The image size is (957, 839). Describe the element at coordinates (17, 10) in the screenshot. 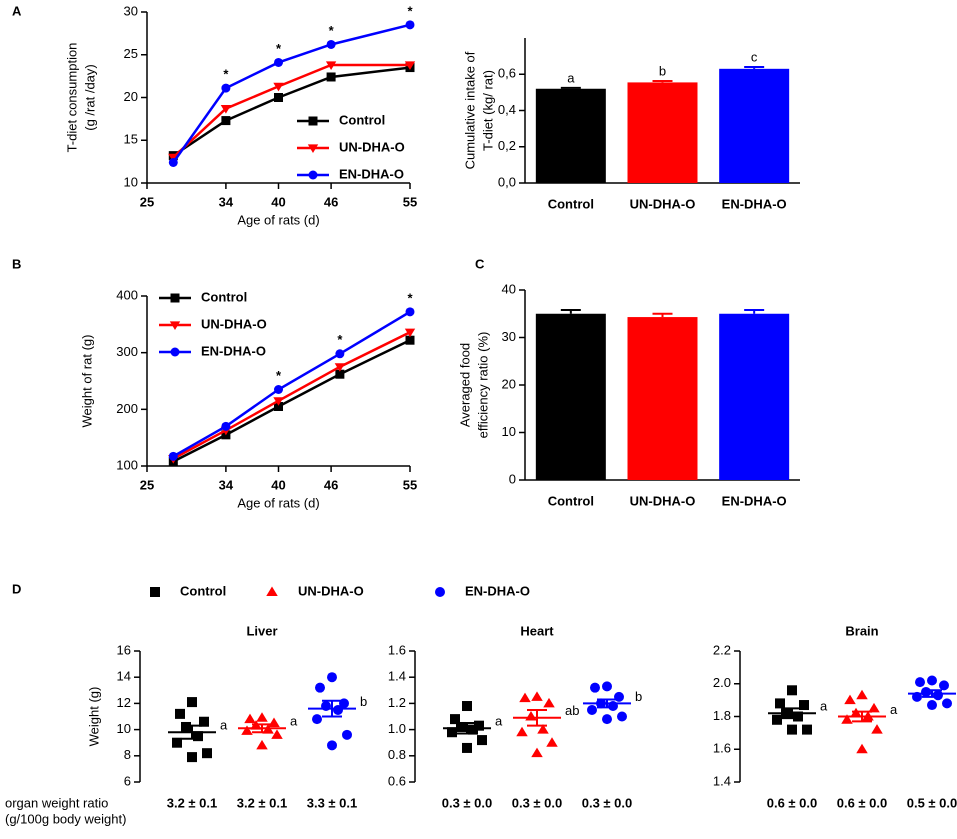

I see `panel-letter: A` at that location.